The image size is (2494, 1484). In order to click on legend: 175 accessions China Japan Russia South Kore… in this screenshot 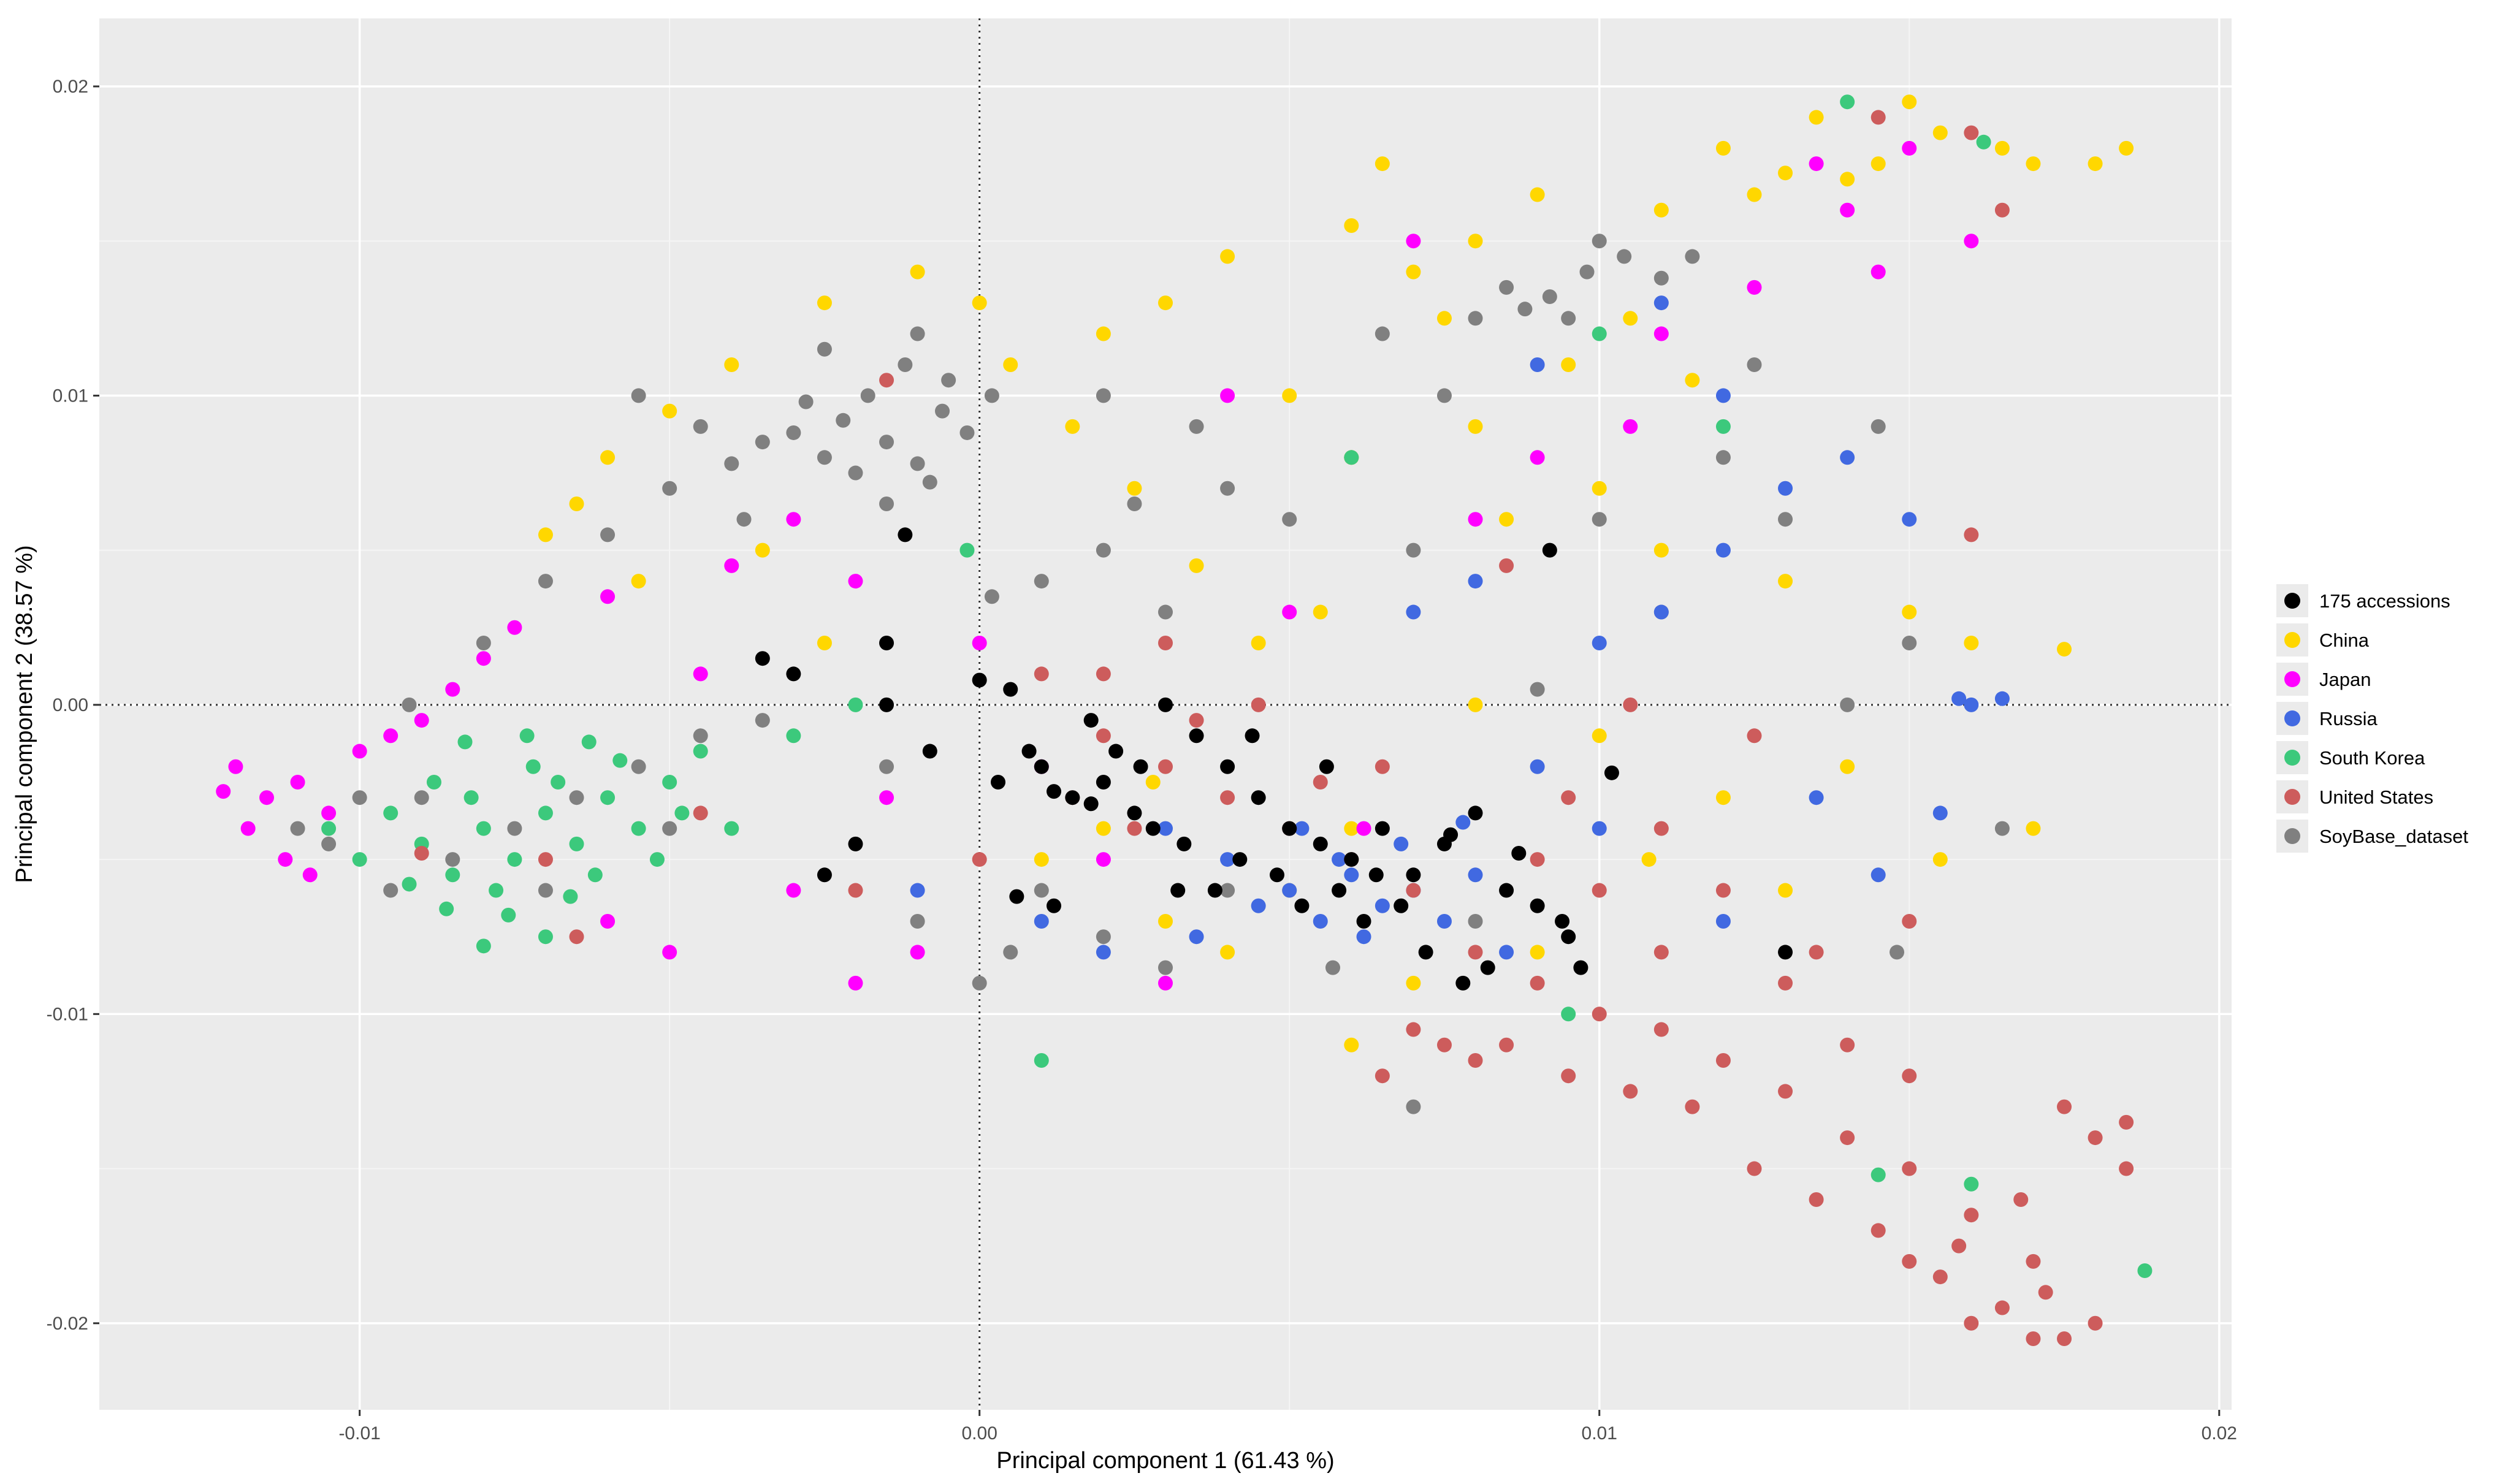, I will do `click(2379, 723)`.